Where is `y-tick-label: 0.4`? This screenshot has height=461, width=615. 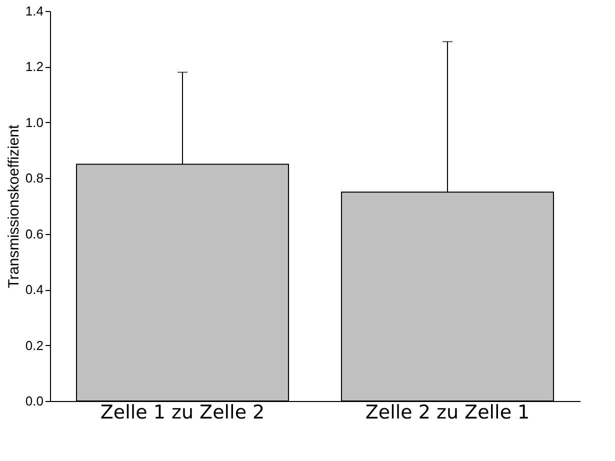 y-tick-label: 0.4 is located at coordinates (34, 290).